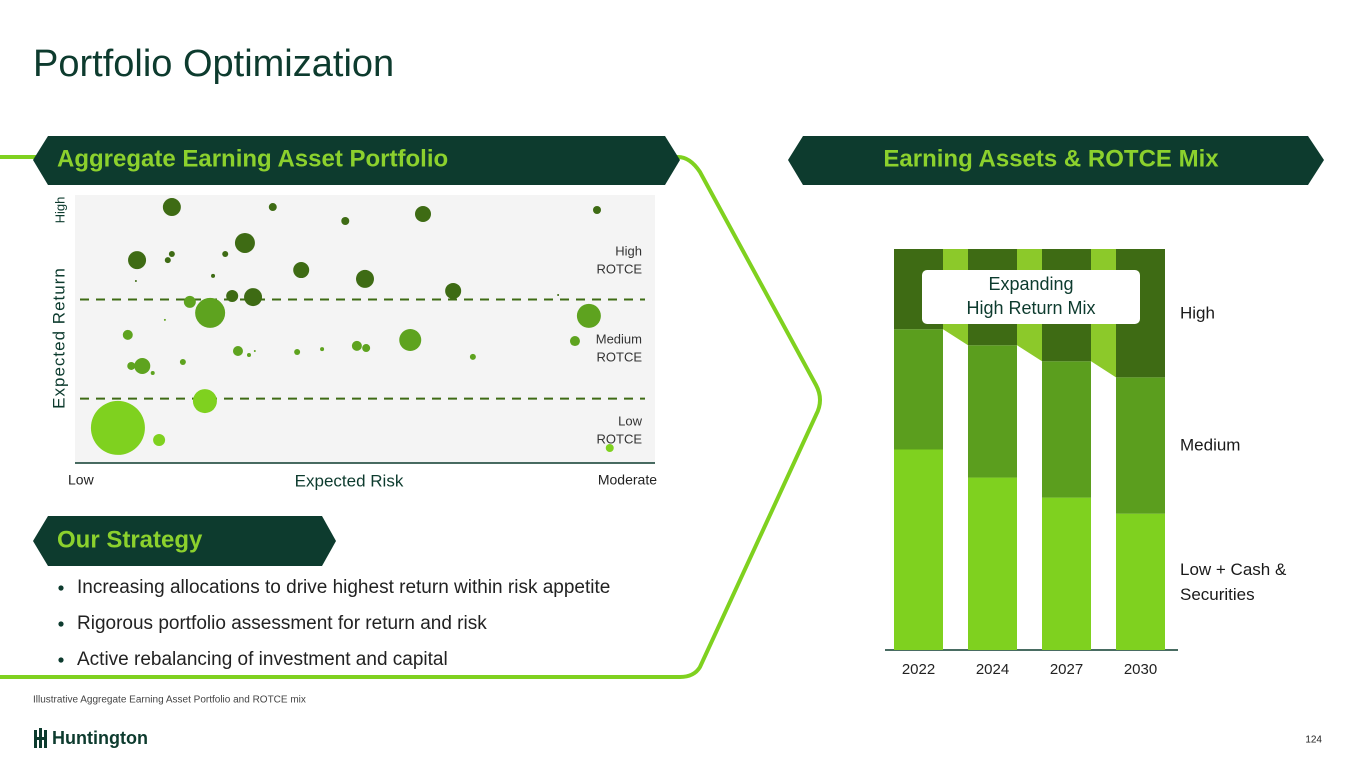 The width and height of the screenshot is (1365, 768). Describe the element at coordinates (628, 251) in the screenshot. I see `zone-label: High` at that location.